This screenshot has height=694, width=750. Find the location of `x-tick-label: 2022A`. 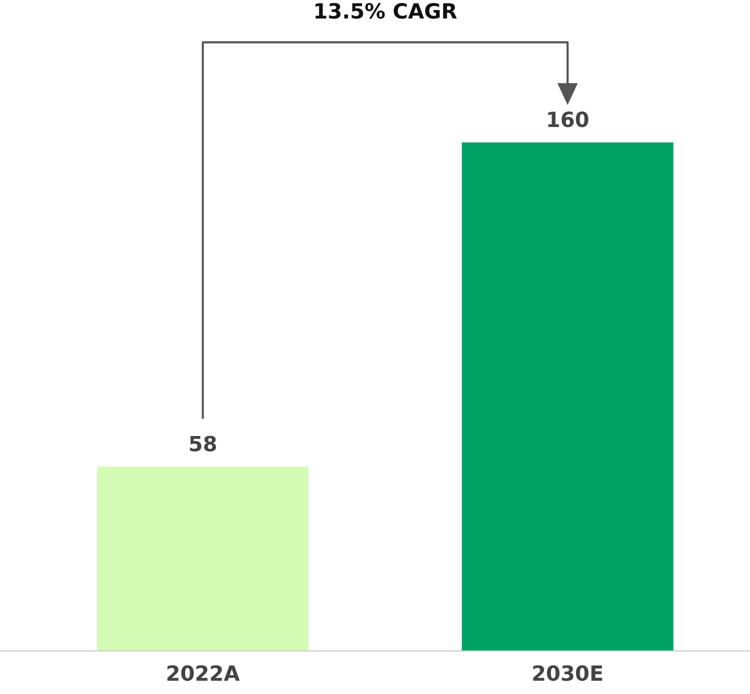

x-tick-label: 2022A is located at coordinates (203, 673).